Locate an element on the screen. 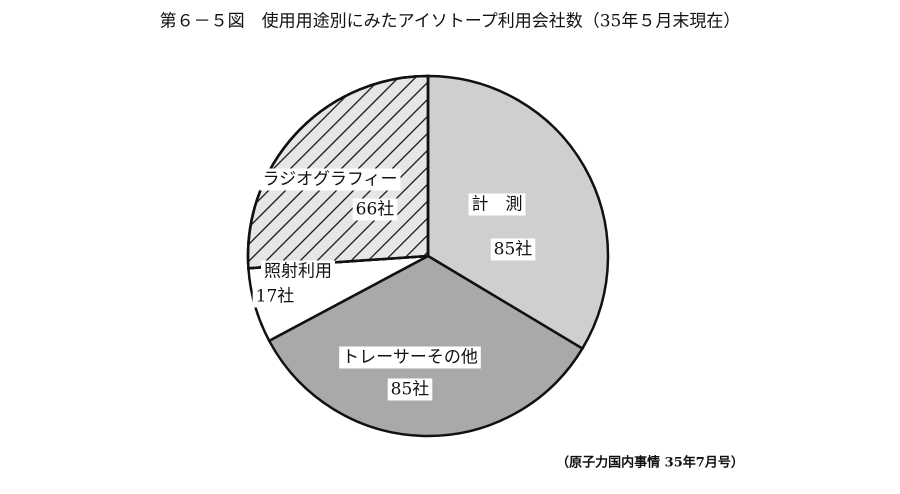  value-label: 17社 is located at coordinates (275, 297).